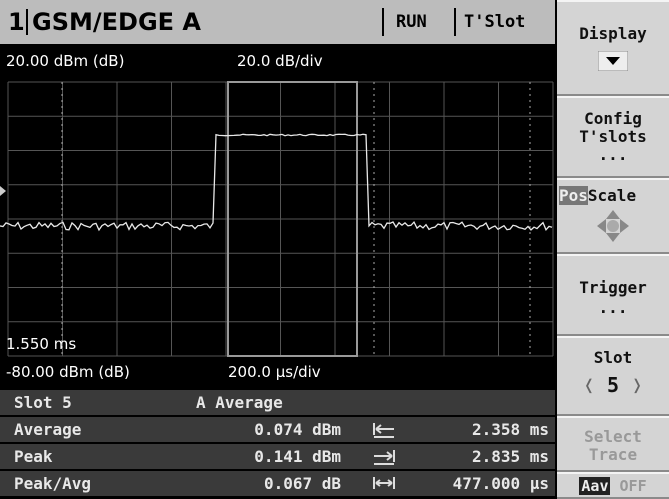 The width and height of the screenshot is (669, 499). Describe the element at coordinates (3, 191) in the screenshot. I see `ref-marker` at that location.